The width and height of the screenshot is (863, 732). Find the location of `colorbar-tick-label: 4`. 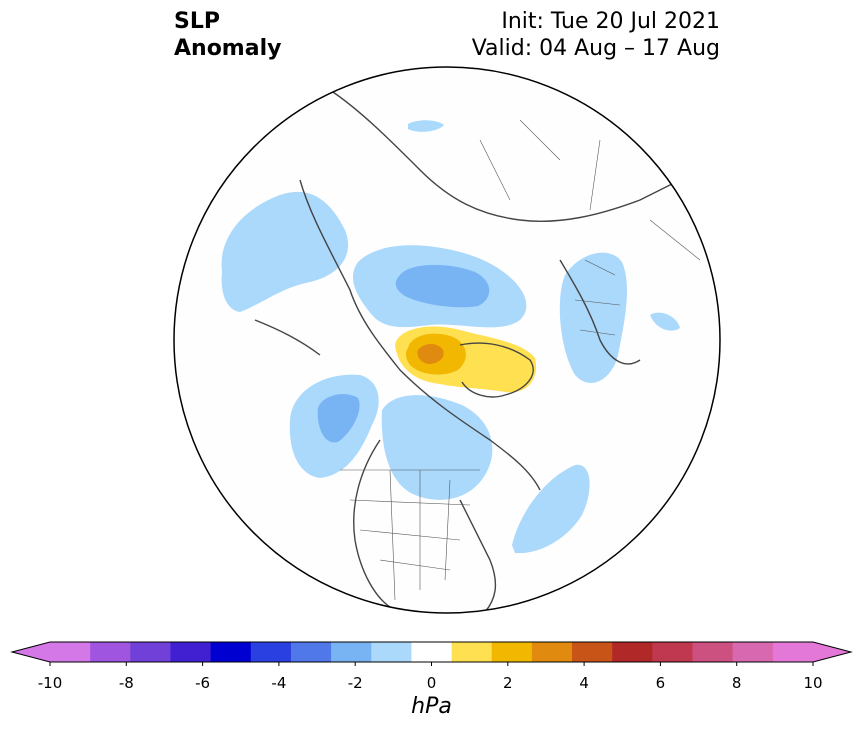

colorbar-tick-label: 4 is located at coordinates (584, 682).